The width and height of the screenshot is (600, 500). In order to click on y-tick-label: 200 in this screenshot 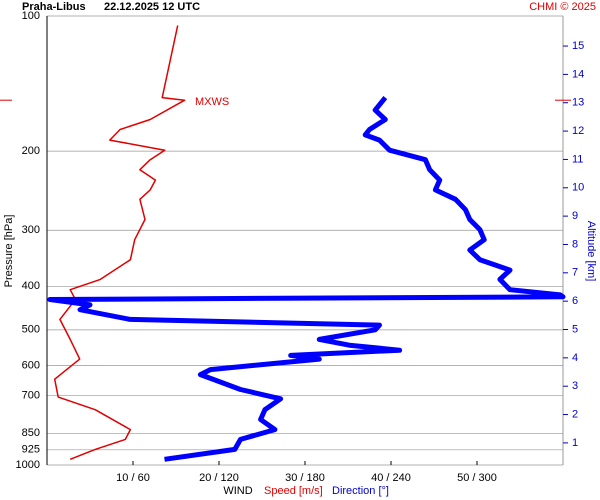, I will do `click(31, 151)`.